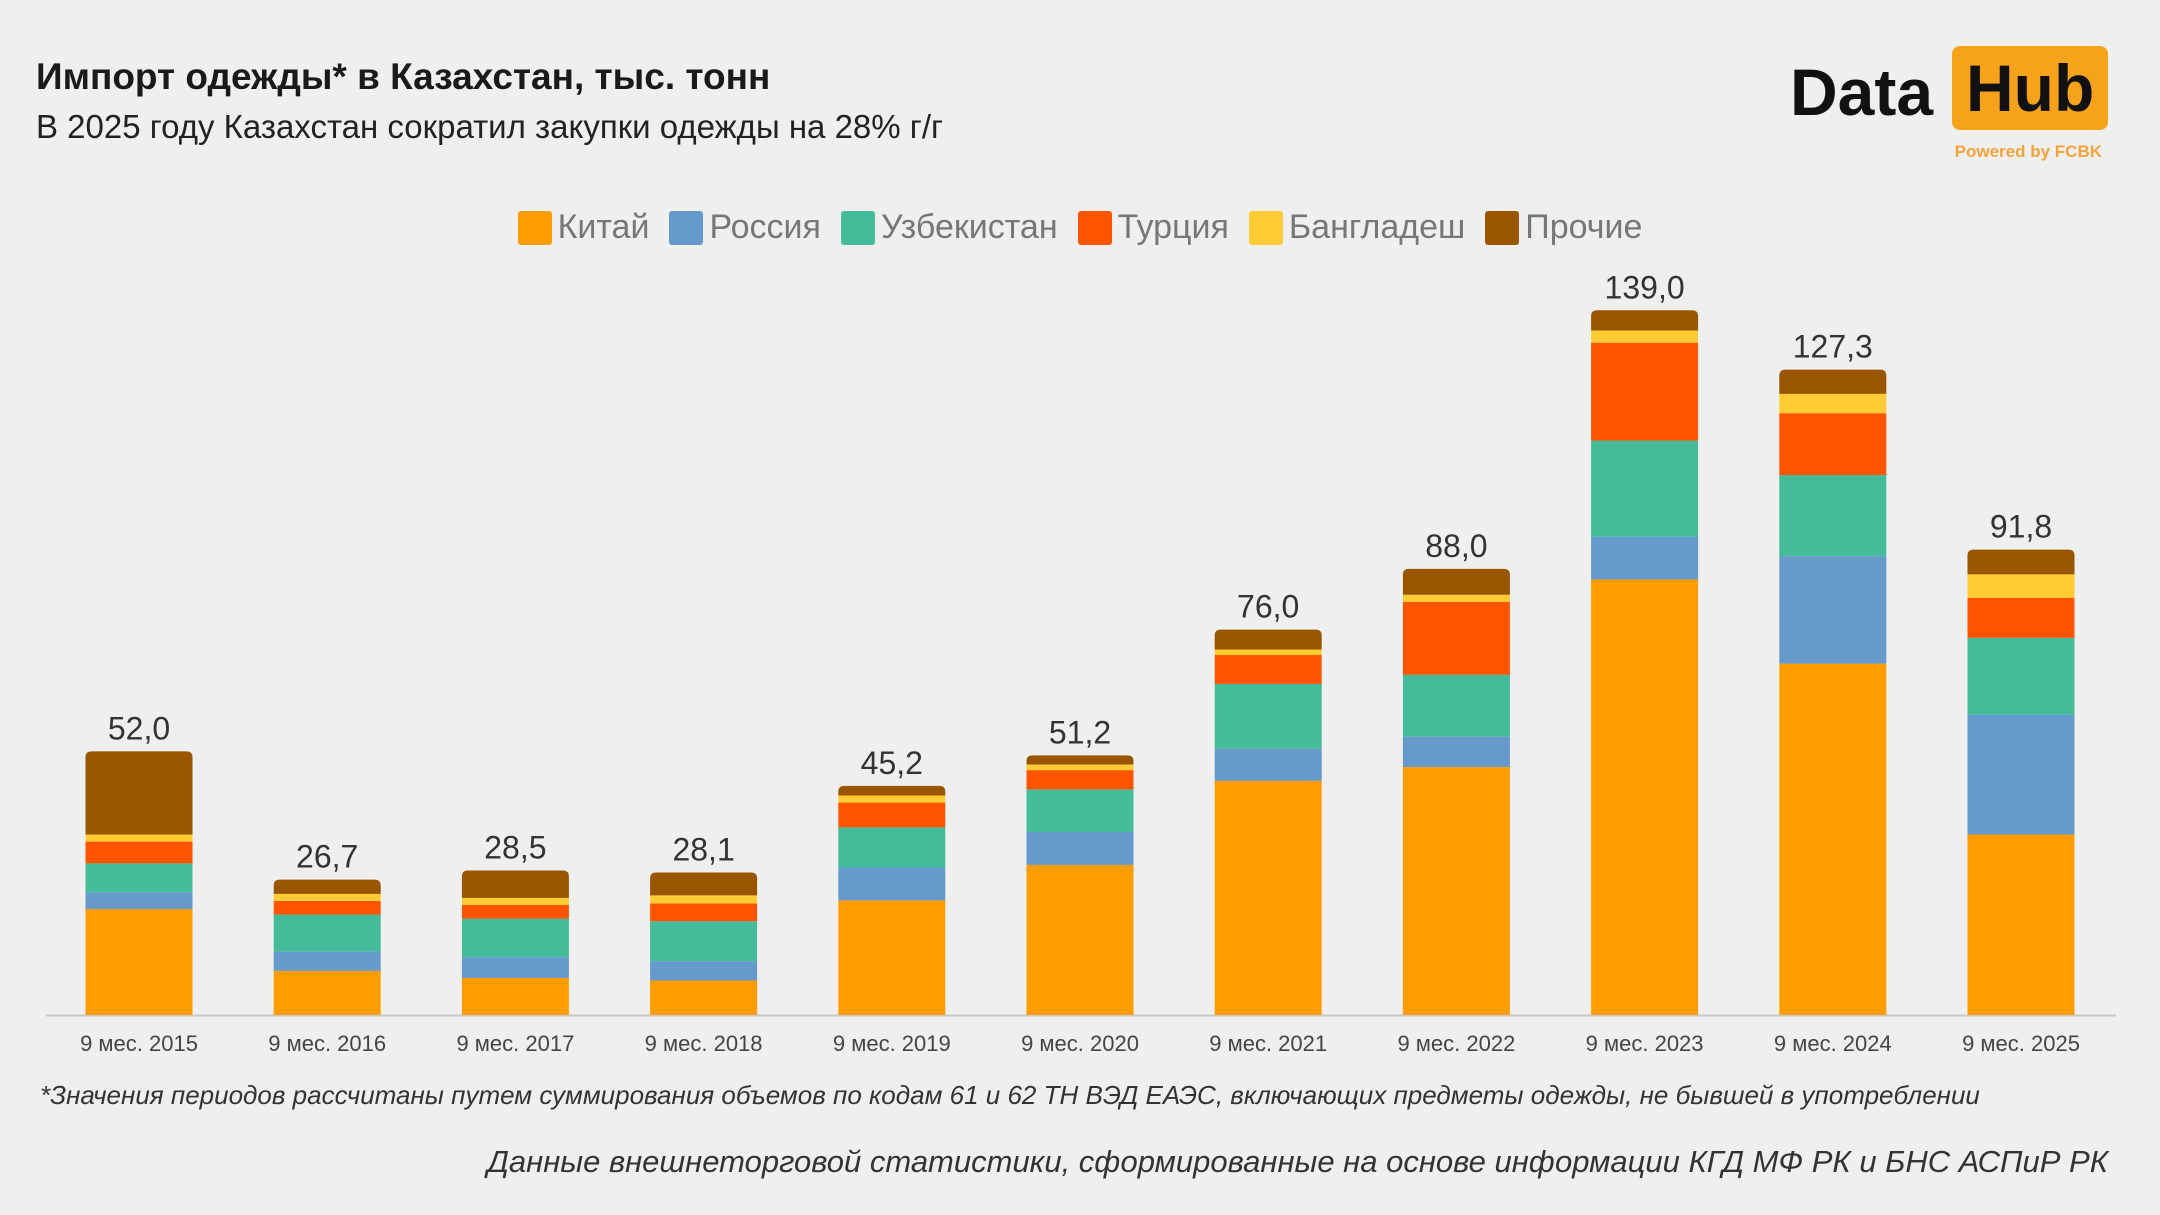 This screenshot has height=1215, width=2160. Describe the element at coordinates (1377, 227) in the screenshot. I see `legend-label: Бангладеш` at that location.